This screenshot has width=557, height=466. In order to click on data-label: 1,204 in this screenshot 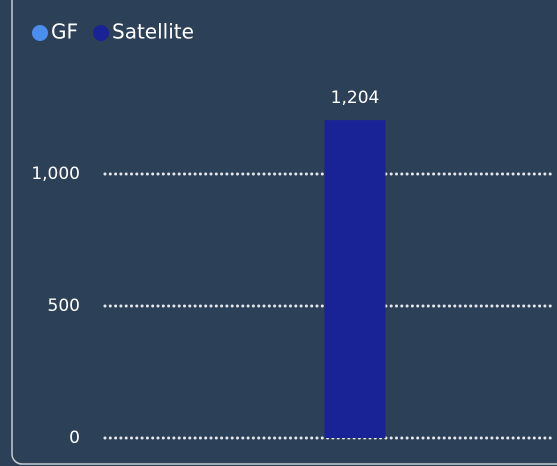, I will do `click(355, 98)`.